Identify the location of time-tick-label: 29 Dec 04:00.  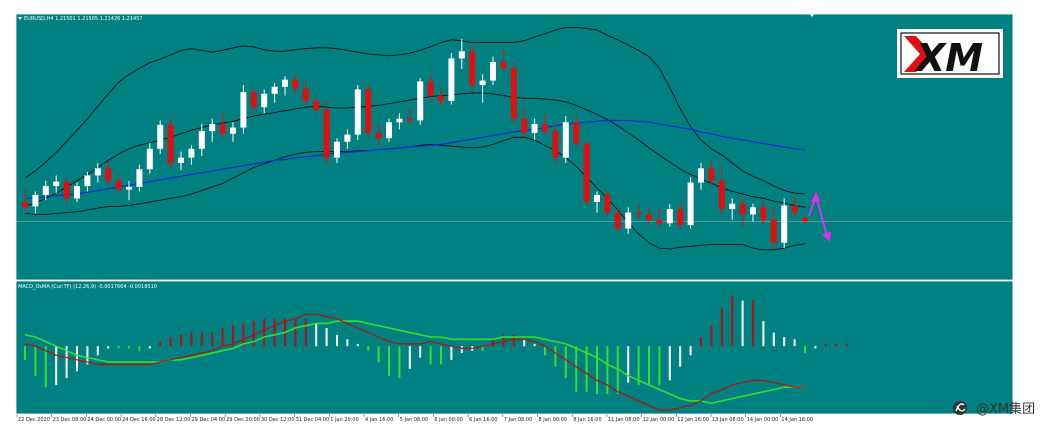
(209, 420).